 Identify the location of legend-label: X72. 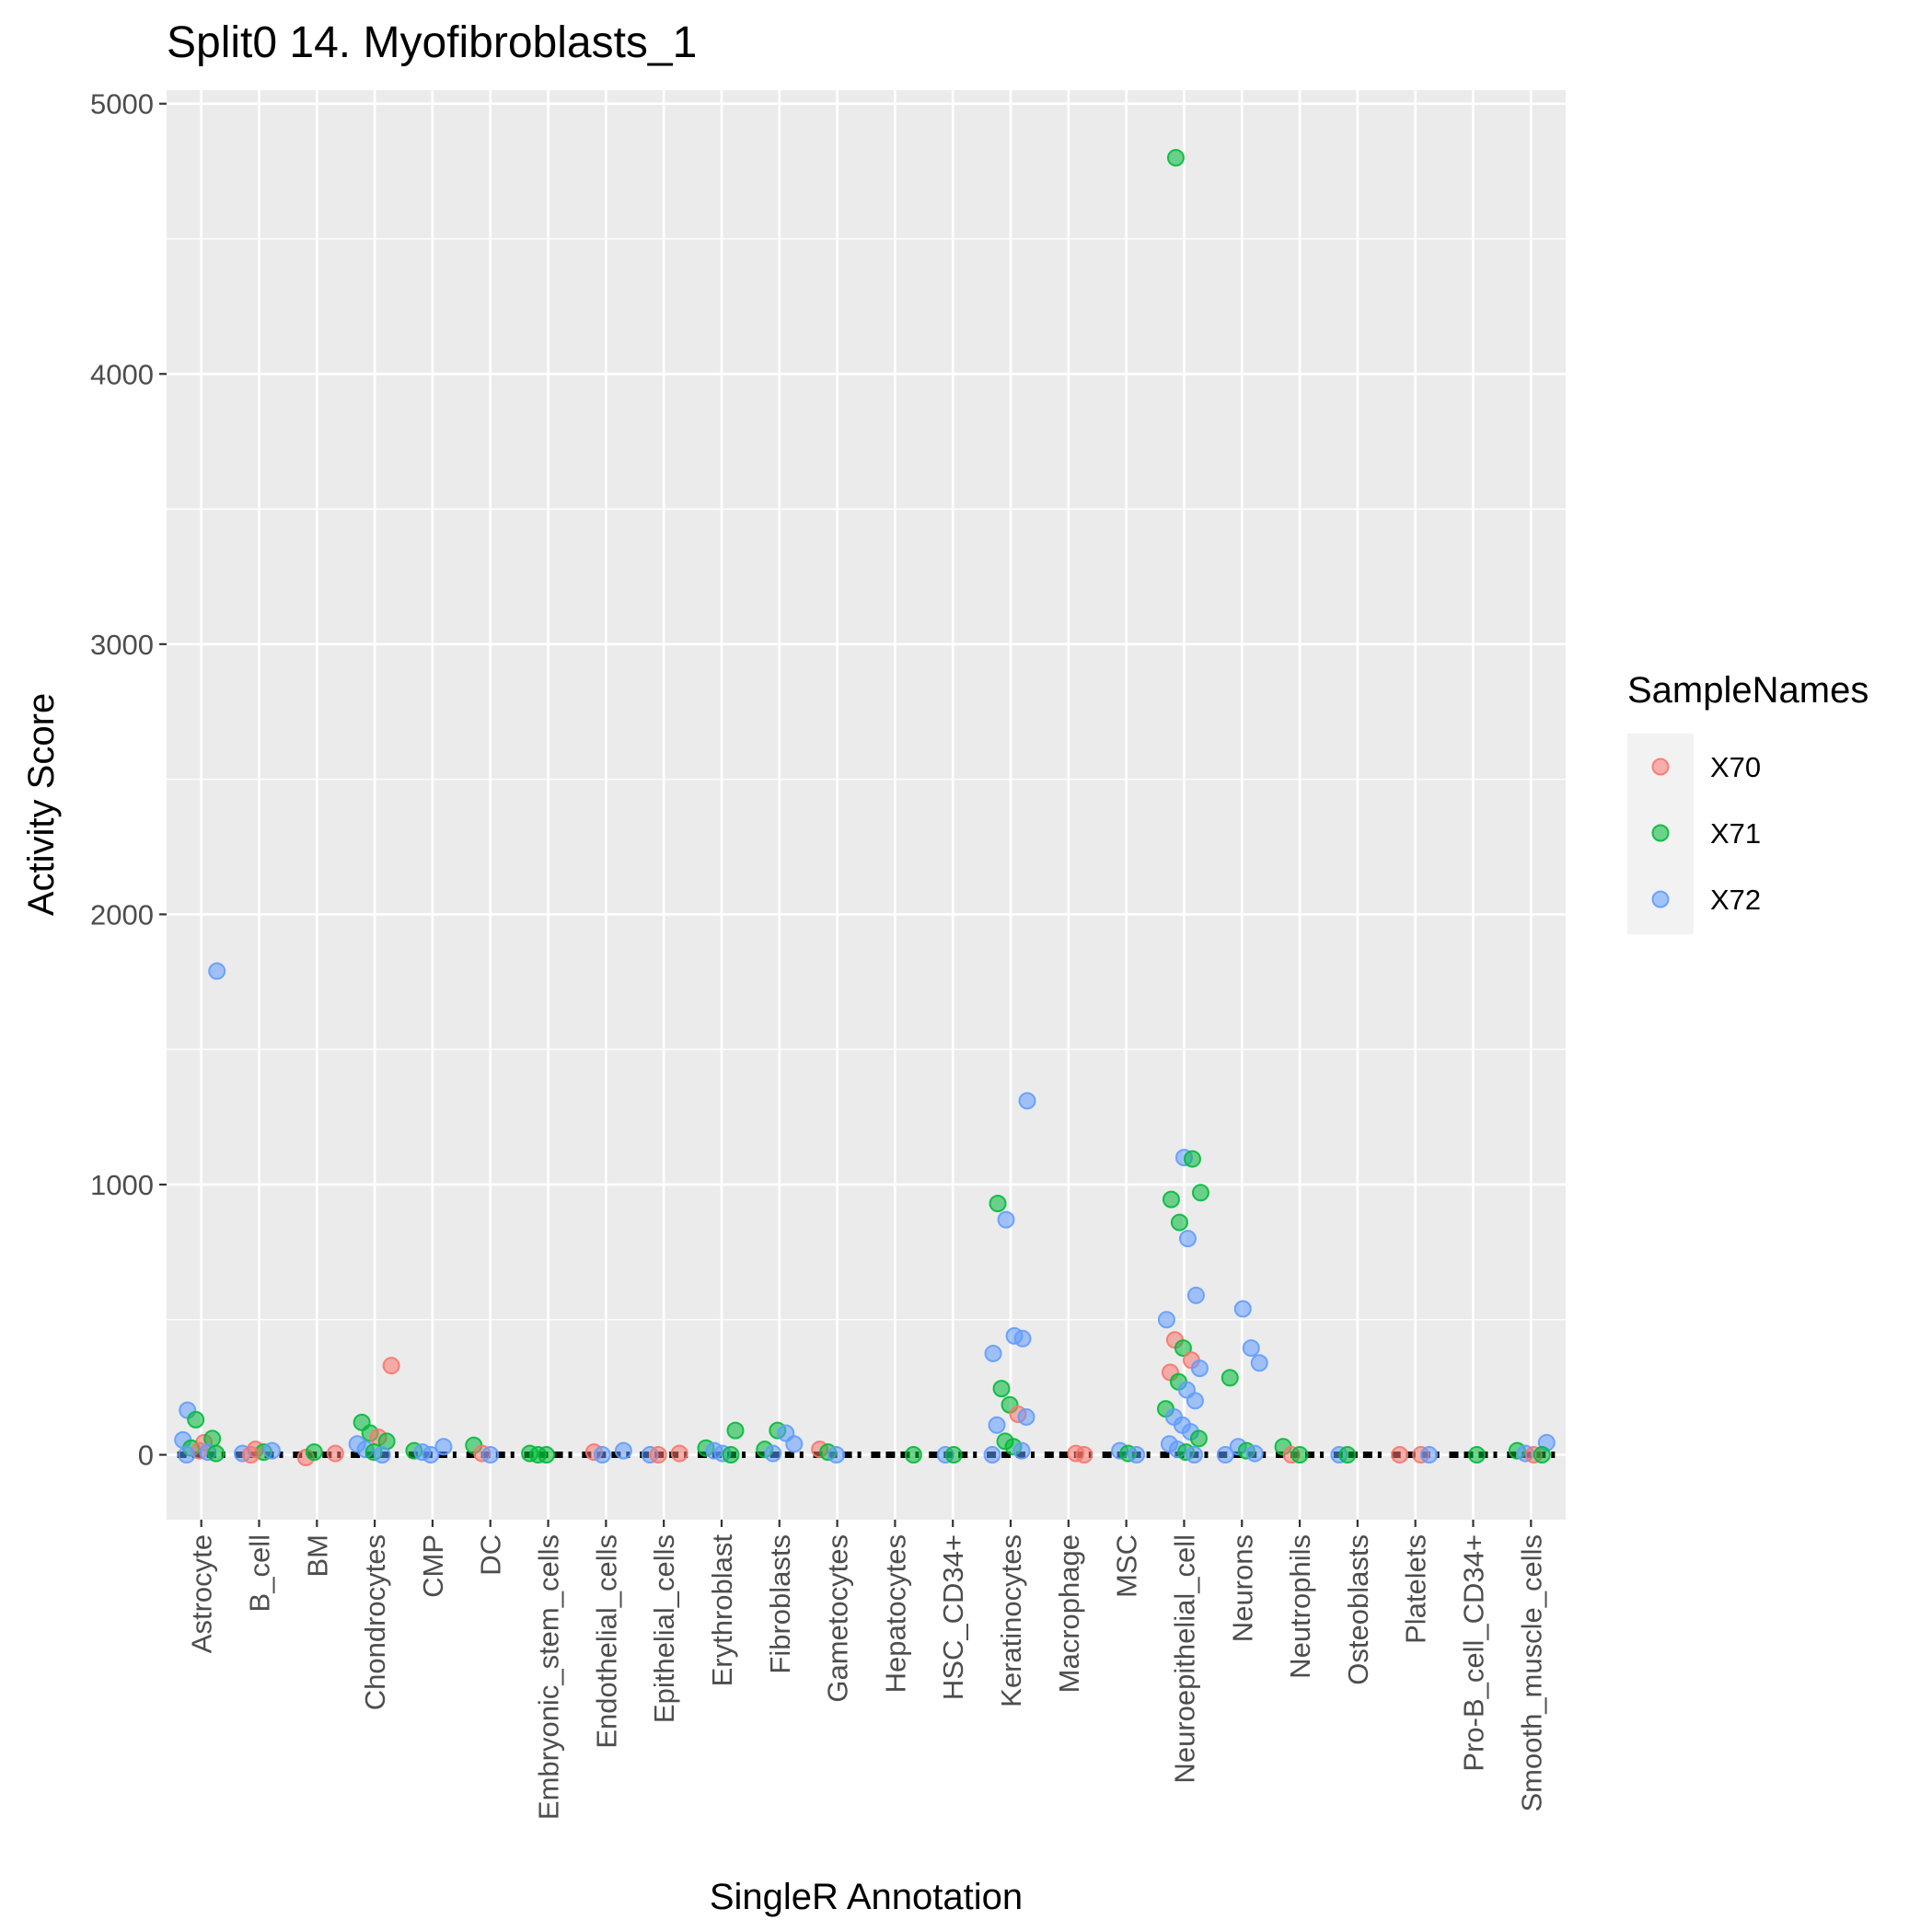
(1736, 900).